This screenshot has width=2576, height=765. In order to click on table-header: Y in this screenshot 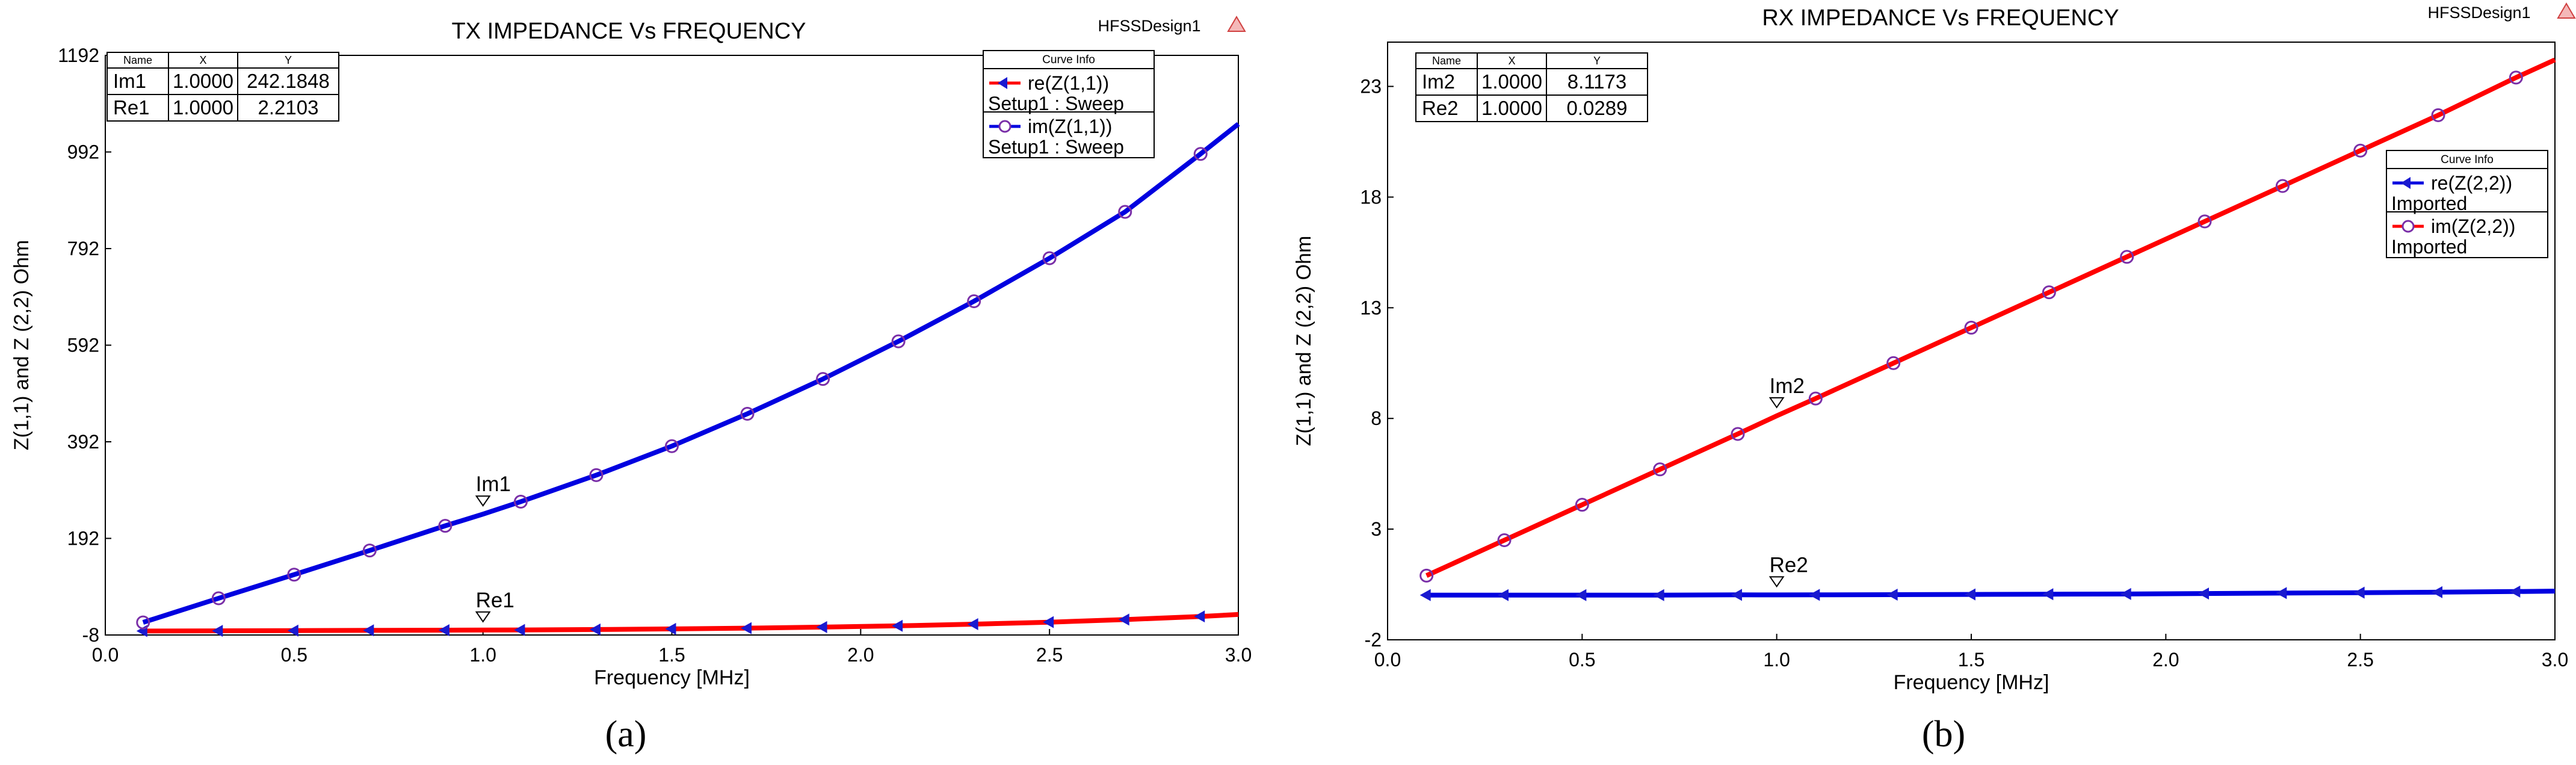, I will do `click(1597, 61)`.